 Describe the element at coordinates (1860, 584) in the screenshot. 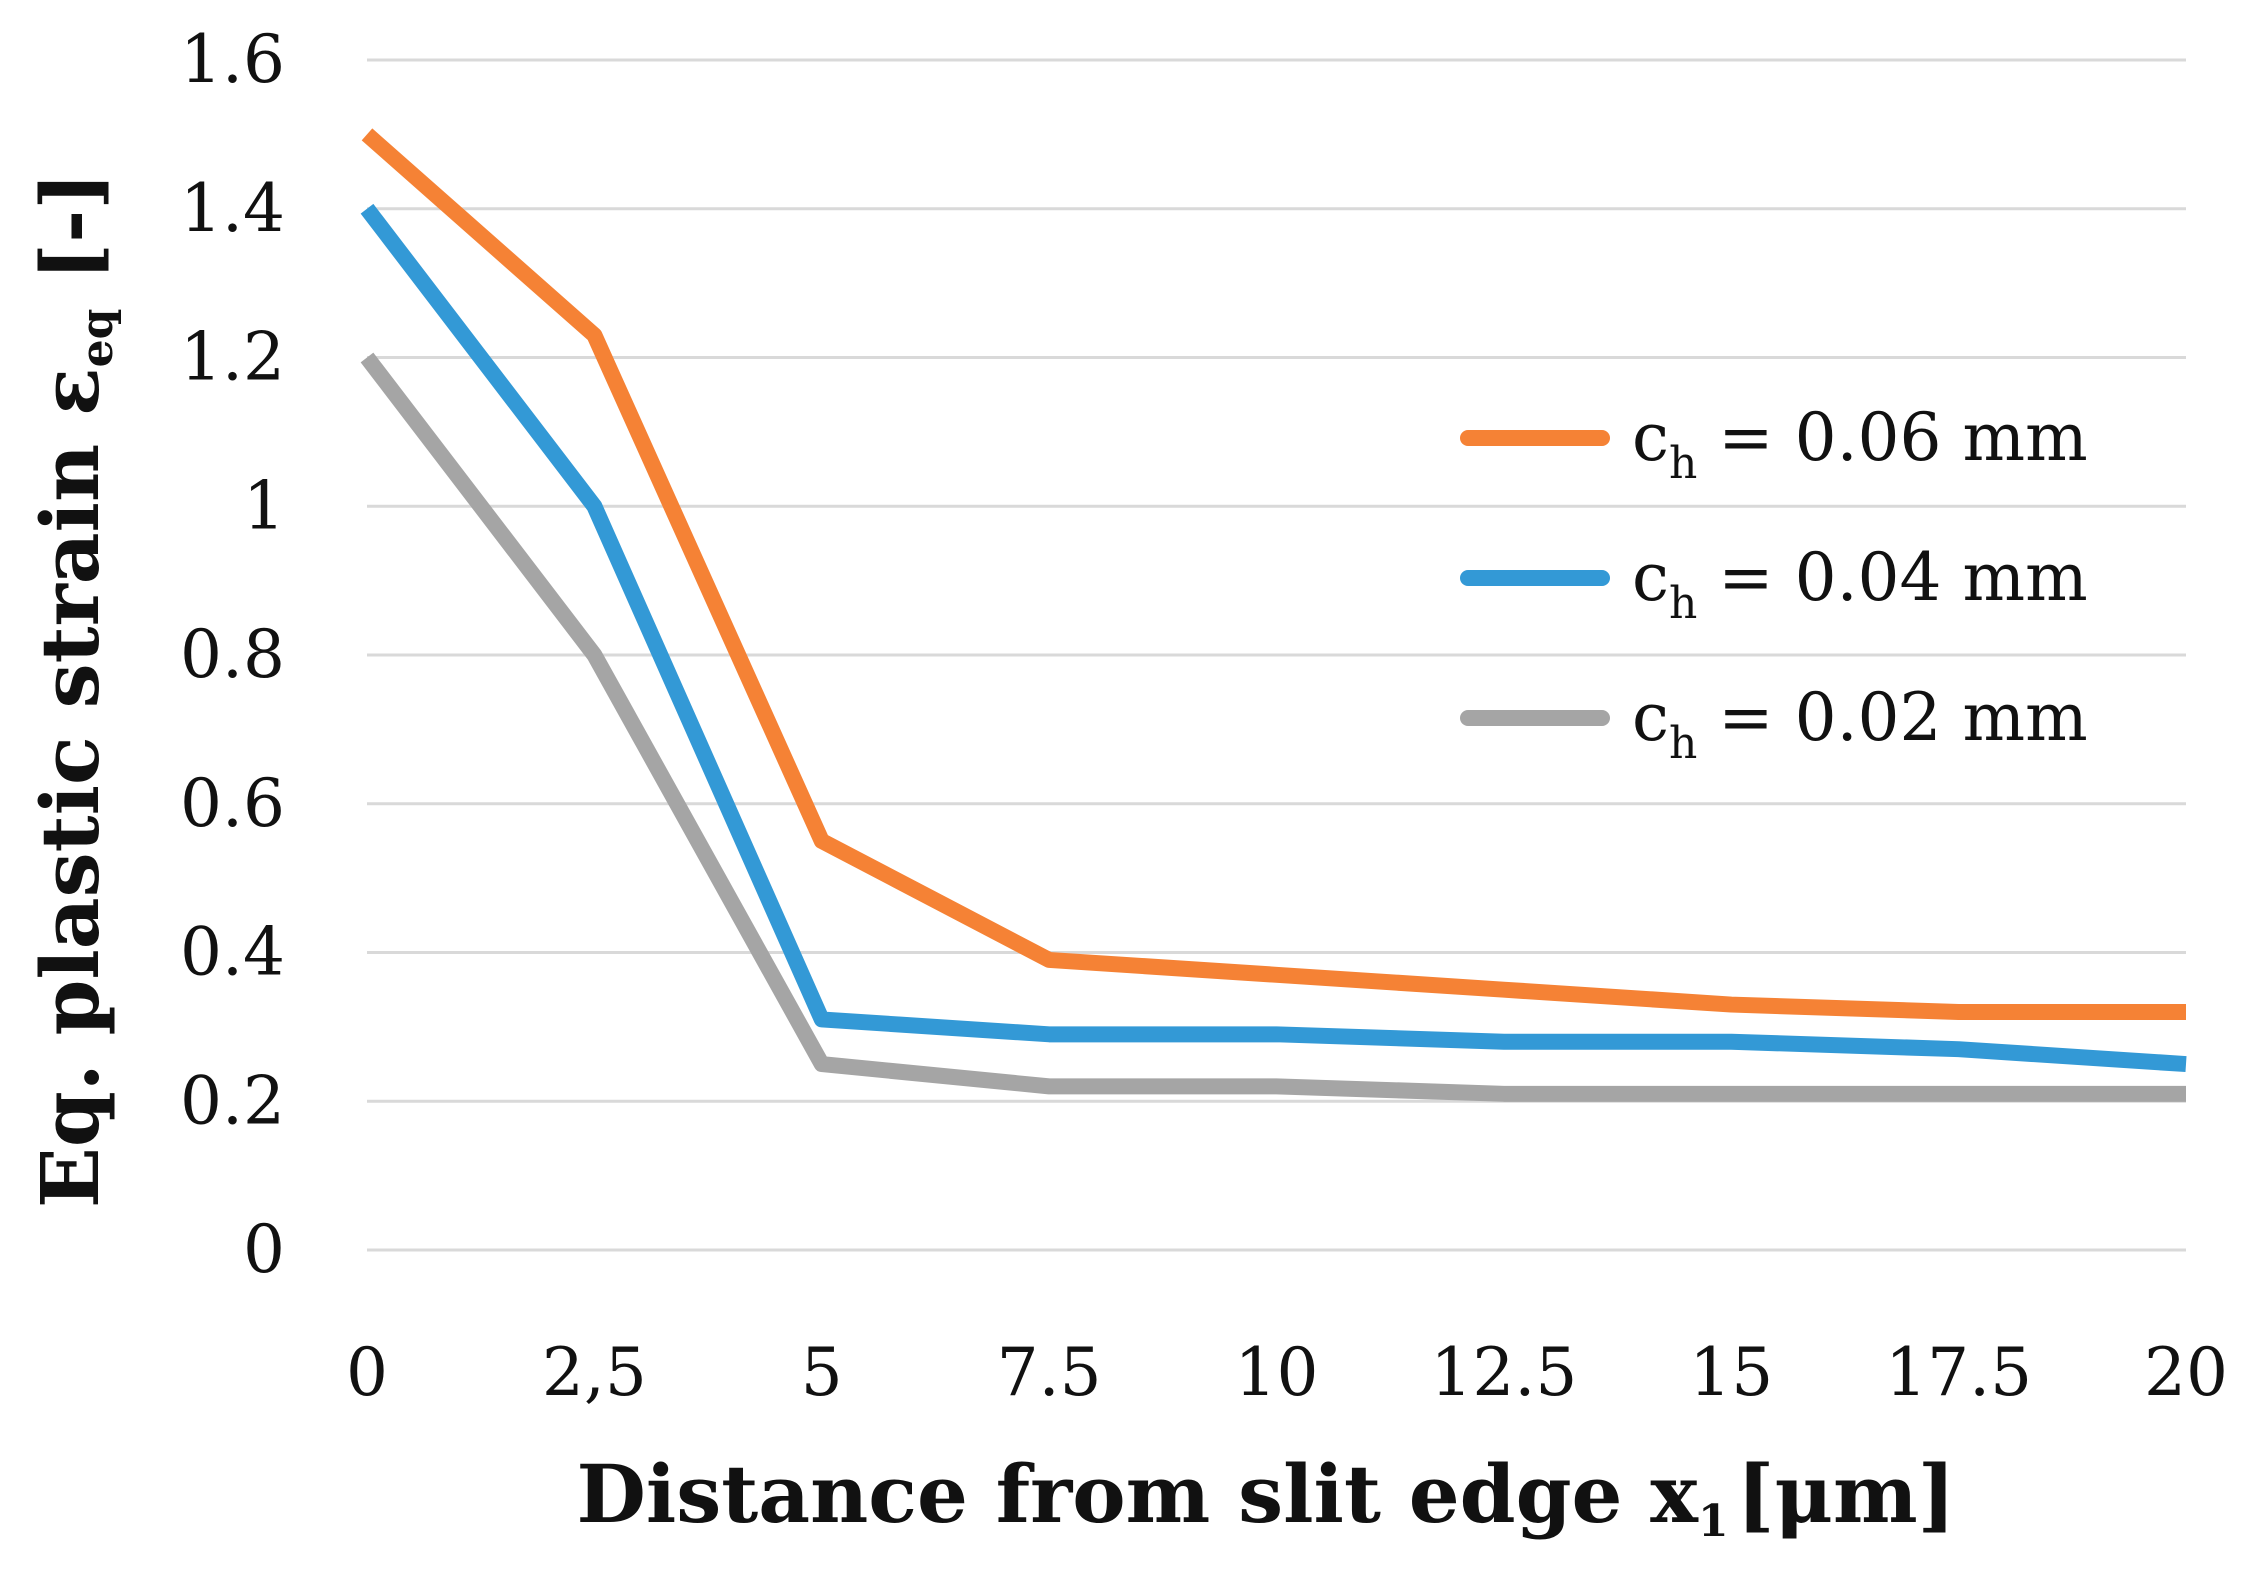

I see `legend-label: ch = 0.04 mm` at that location.